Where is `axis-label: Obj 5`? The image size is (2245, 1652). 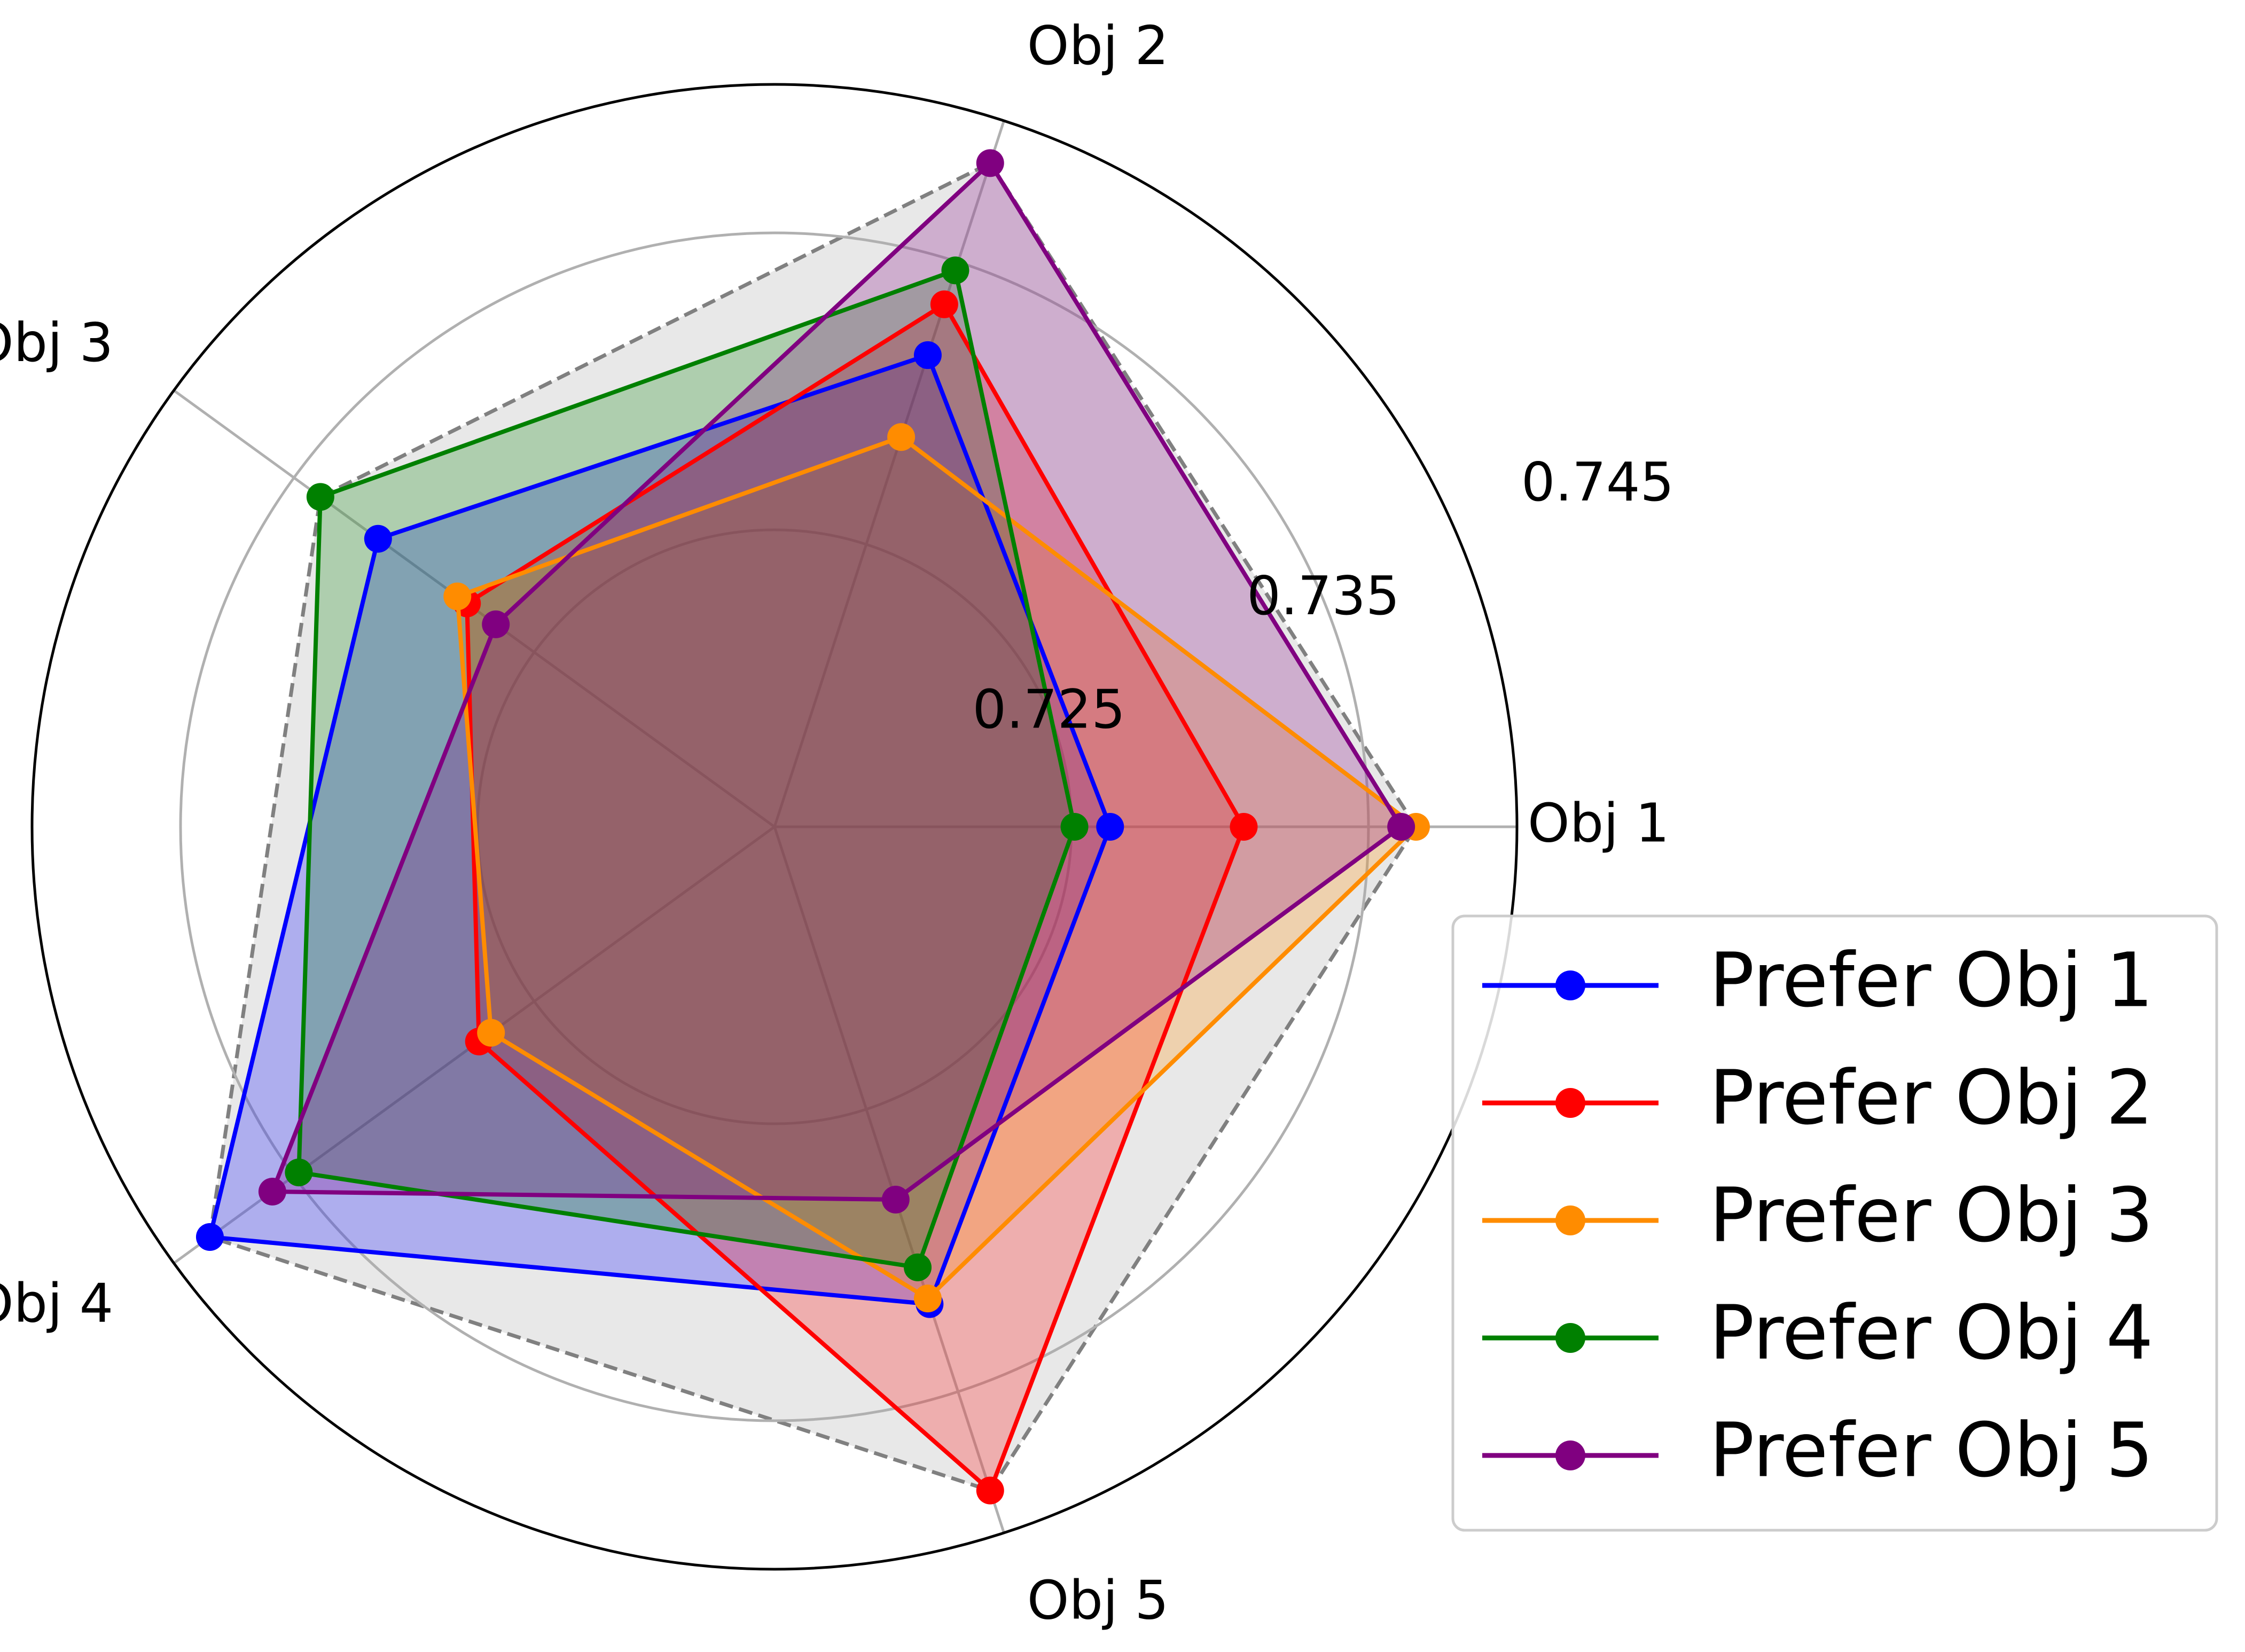 axis-label: Obj 5 is located at coordinates (1098, 1600).